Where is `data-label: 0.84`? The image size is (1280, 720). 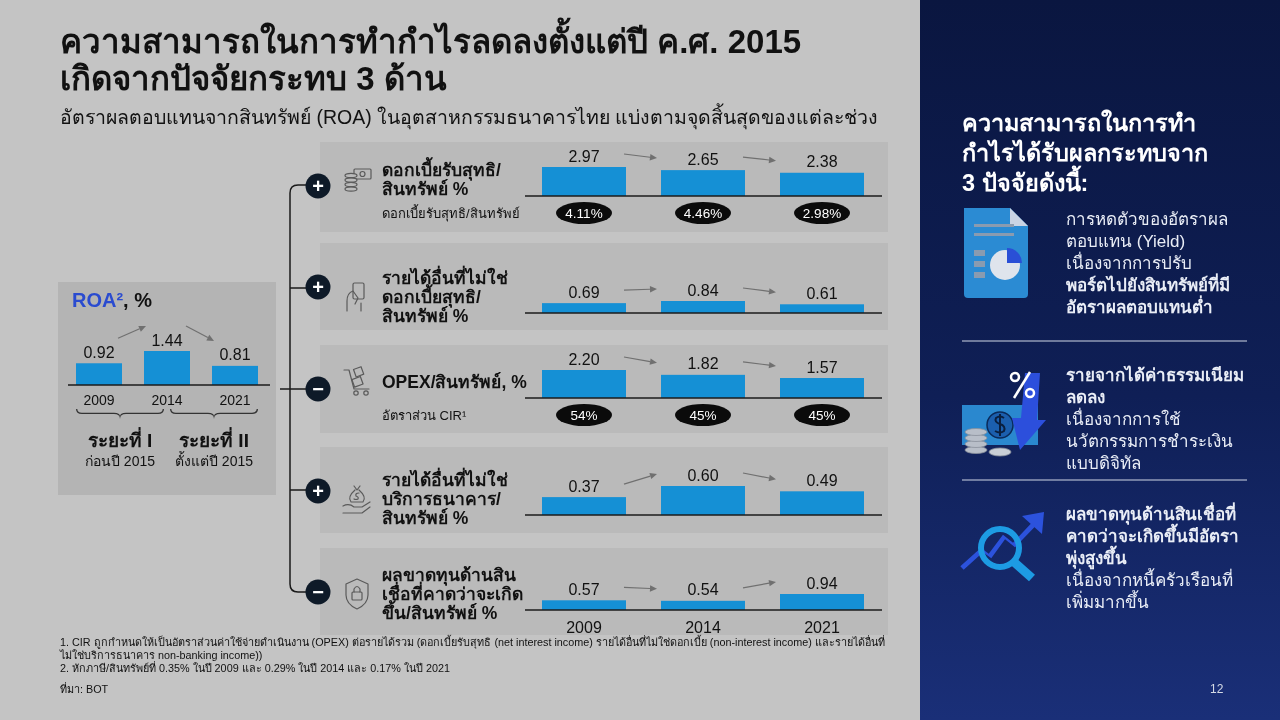 data-label: 0.84 is located at coordinates (703, 290).